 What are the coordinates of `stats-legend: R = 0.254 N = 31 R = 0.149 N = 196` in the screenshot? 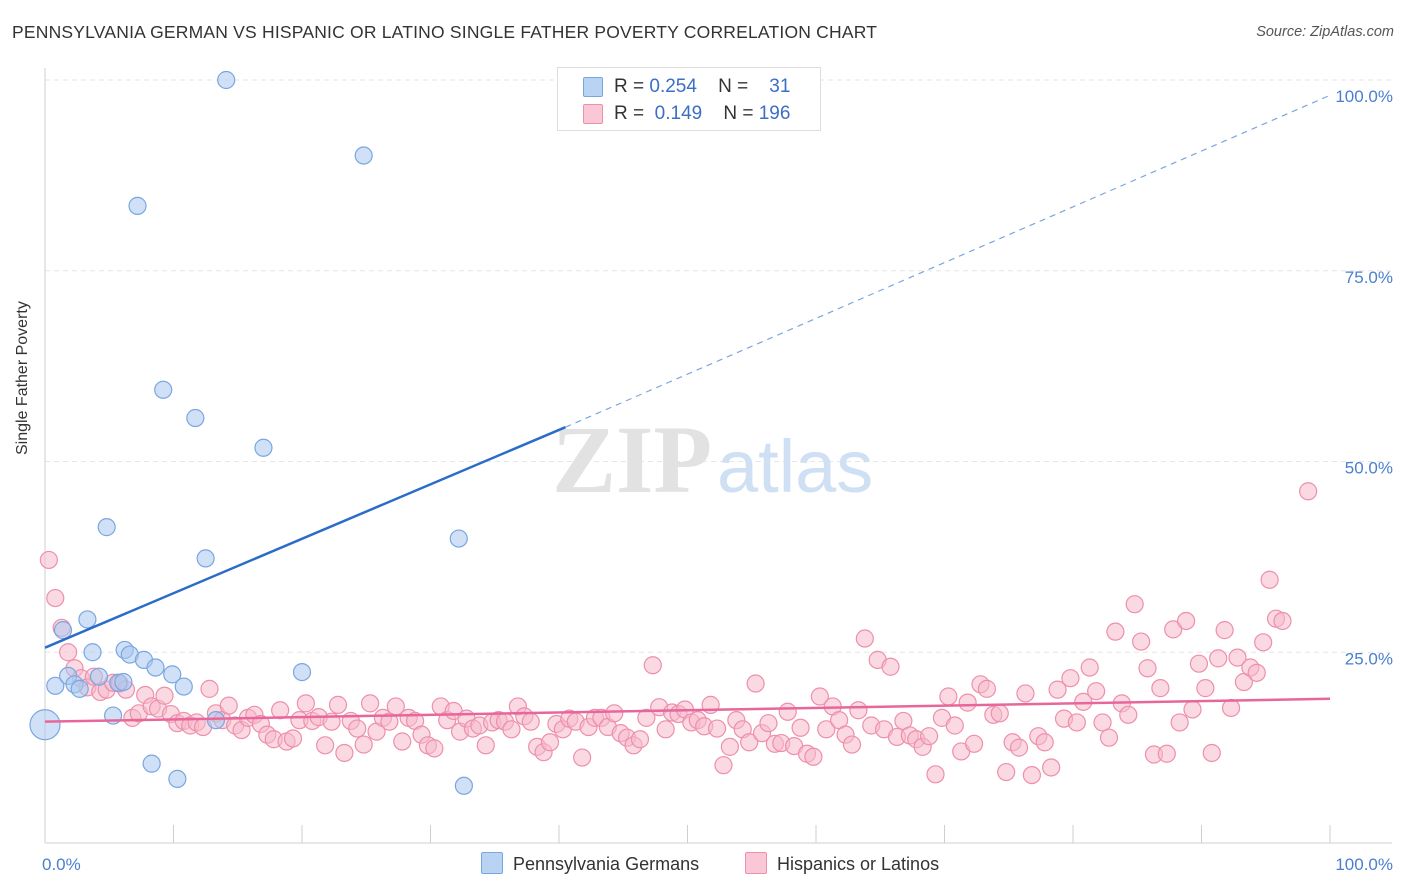 It's located at (689, 99).